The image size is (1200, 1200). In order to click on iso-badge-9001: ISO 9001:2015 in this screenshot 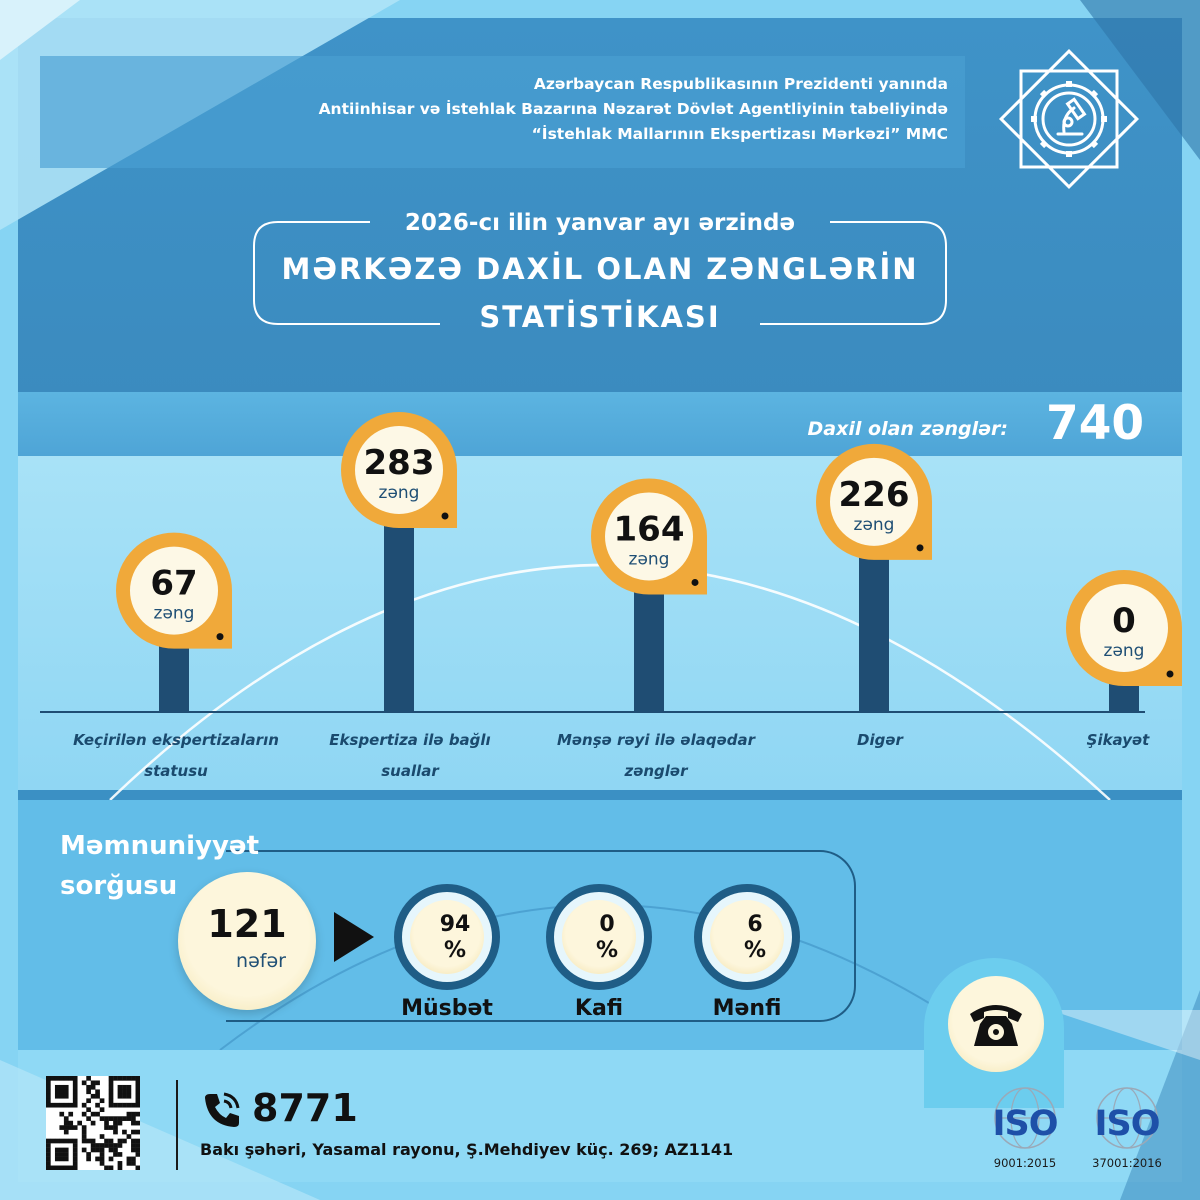, I will do `click(1025, 1129)`.